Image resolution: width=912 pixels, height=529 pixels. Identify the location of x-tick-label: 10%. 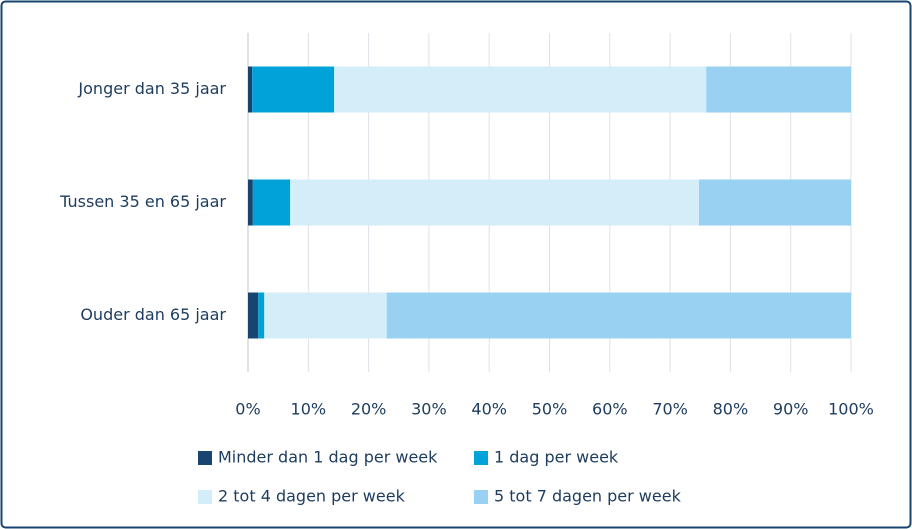
(309, 409).